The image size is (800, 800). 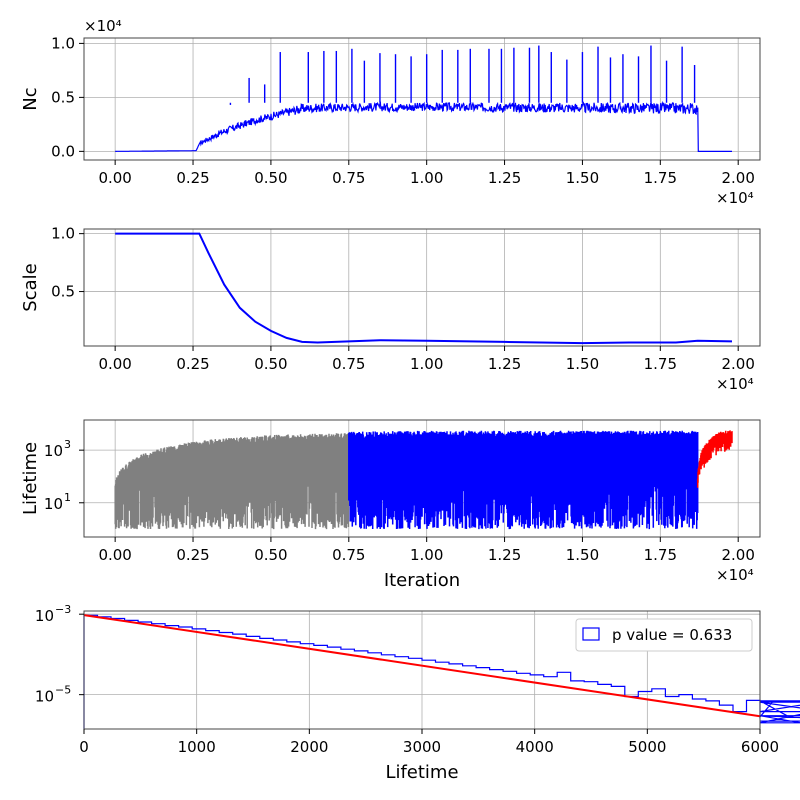 What do you see at coordinates (422, 666) in the screenshot?
I see `fit-line` at bounding box center [422, 666].